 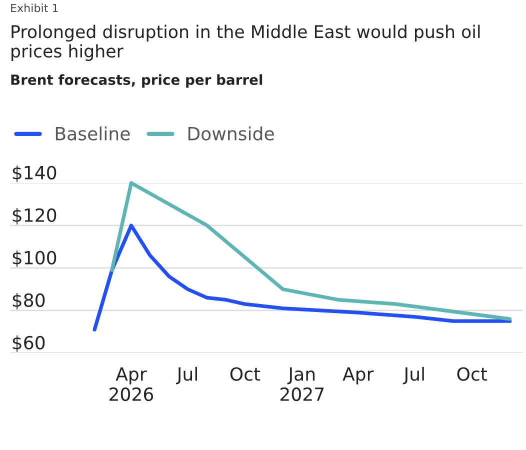 I want to click on text: Exhibit 1, so click(x=34, y=8).